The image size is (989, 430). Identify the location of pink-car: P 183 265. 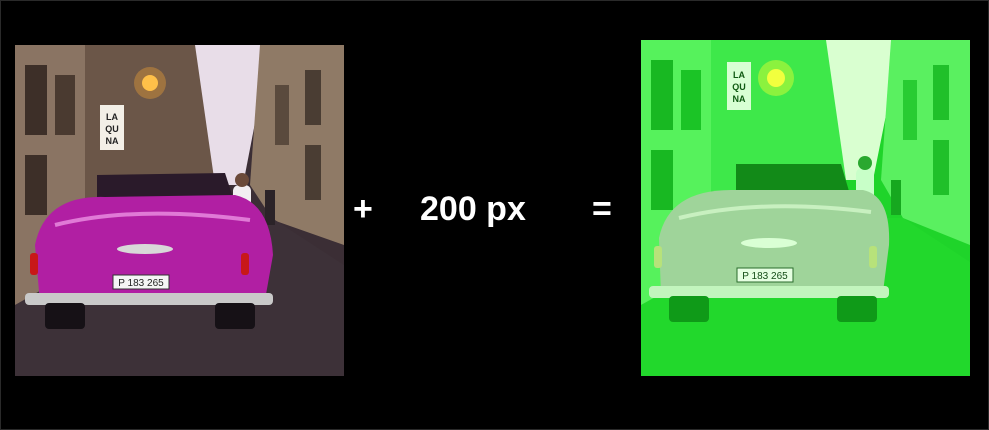
(149, 251).